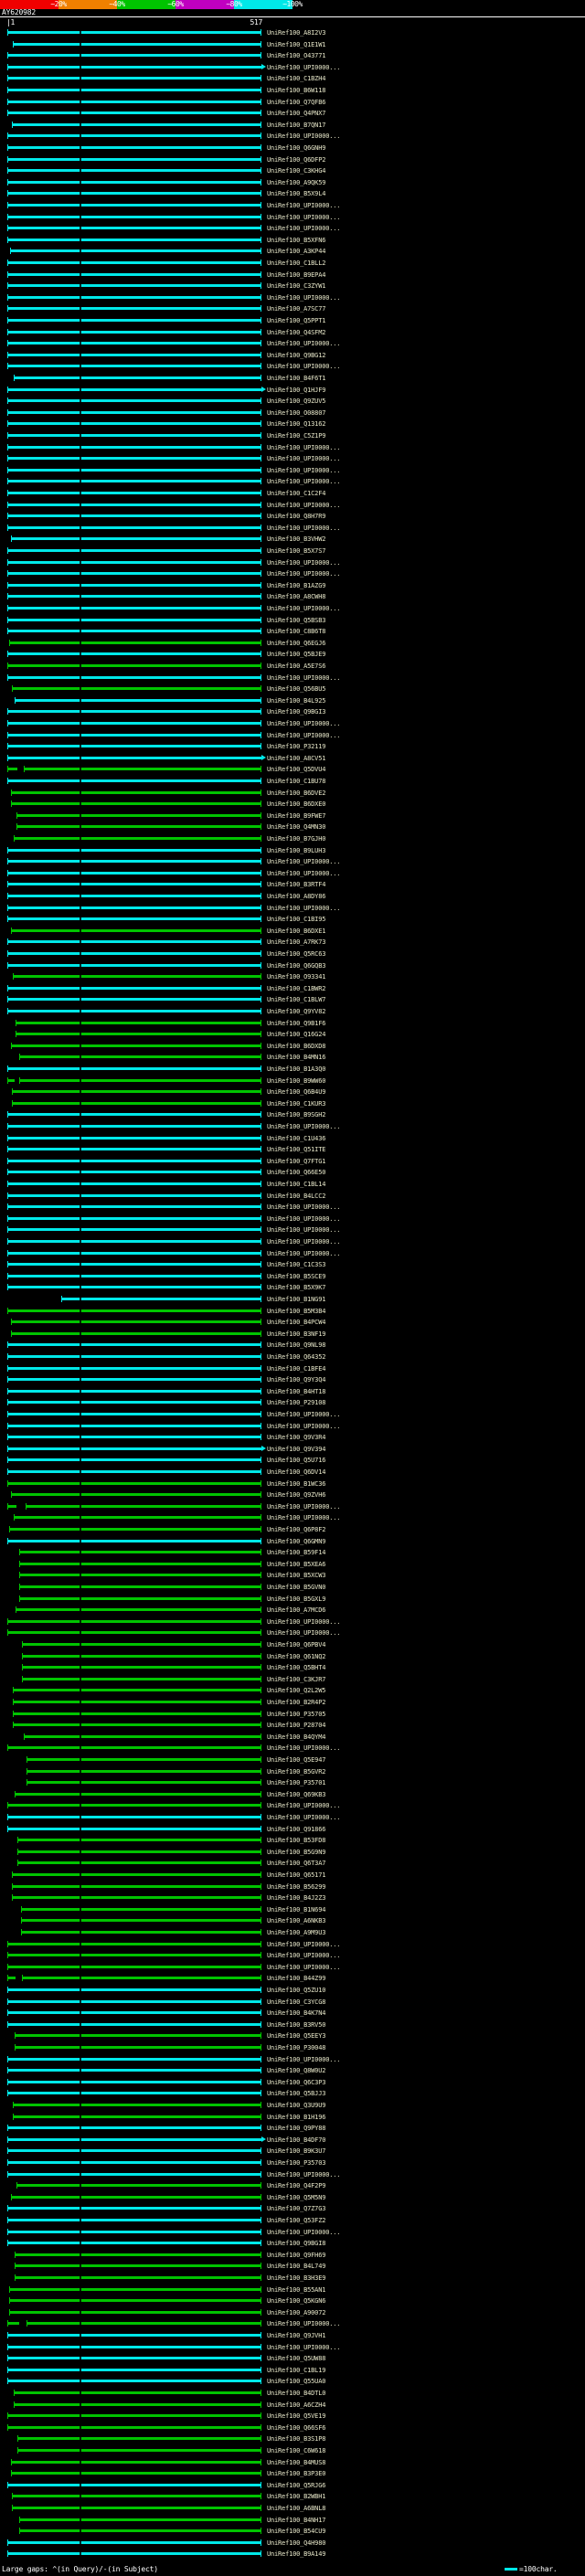 The width and height of the screenshot is (585, 2576). Describe the element at coordinates (297, 493) in the screenshot. I see `hit-id: UniRef100_C1C2F4` at that location.